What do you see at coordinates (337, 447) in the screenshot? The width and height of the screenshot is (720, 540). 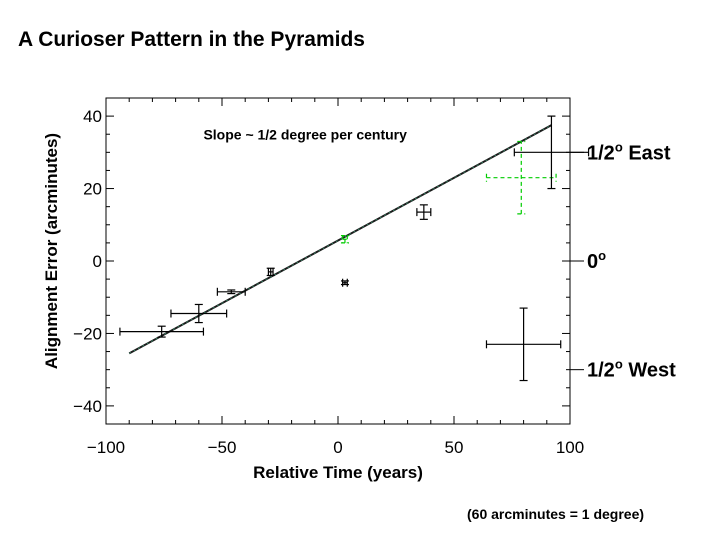 I see `x-tick-label: 0` at bounding box center [337, 447].